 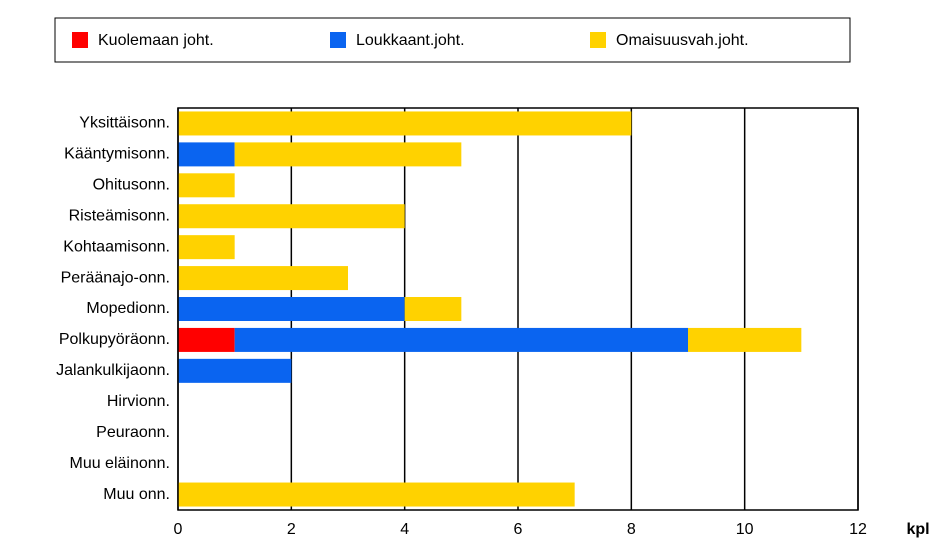 I want to click on y-tick-label: Muu eläinonn., so click(x=119, y=463).